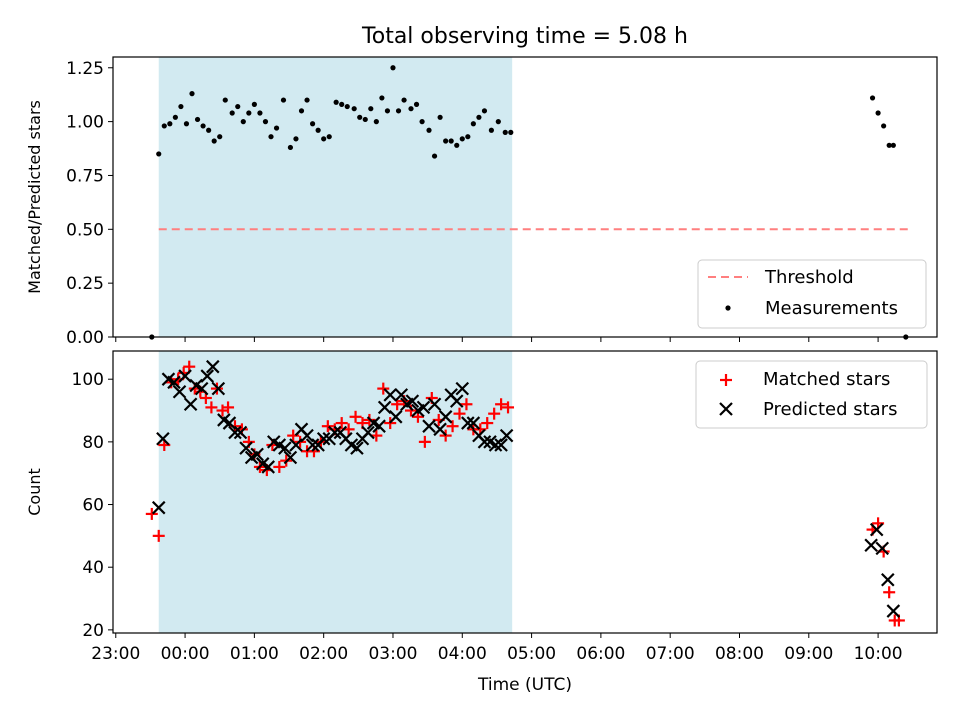 The image size is (960, 720). What do you see at coordinates (808, 654) in the screenshot?
I see `x-tick-label: 09:00` at bounding box center [808, 654].